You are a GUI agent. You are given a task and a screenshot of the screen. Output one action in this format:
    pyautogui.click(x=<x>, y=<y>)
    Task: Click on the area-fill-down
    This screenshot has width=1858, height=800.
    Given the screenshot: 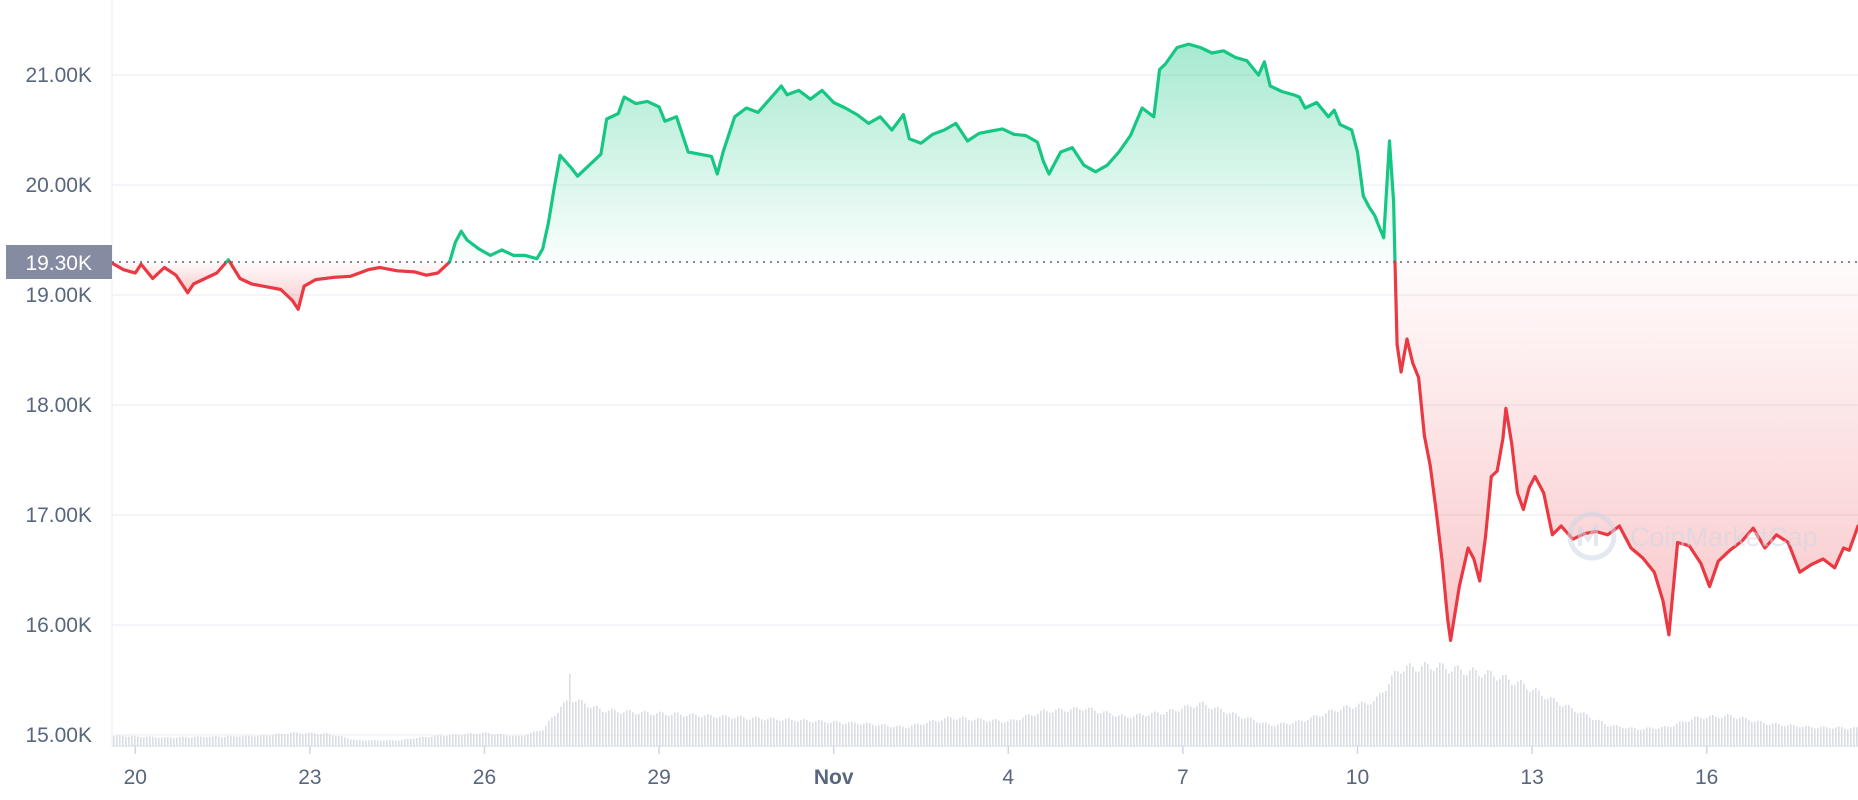 What is the action you would take?
    pyautogui.click(x=339, y=286)
    